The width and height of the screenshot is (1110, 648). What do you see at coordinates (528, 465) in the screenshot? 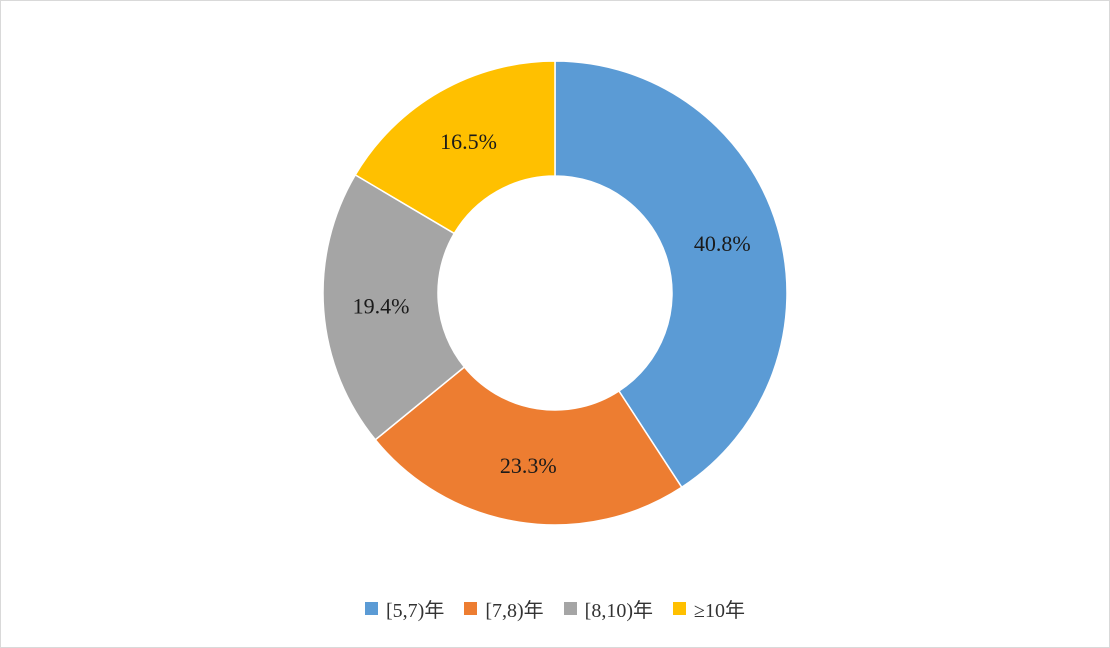
I see `slice-label-7-8: 23.3%` at bounding box center [528, 465].